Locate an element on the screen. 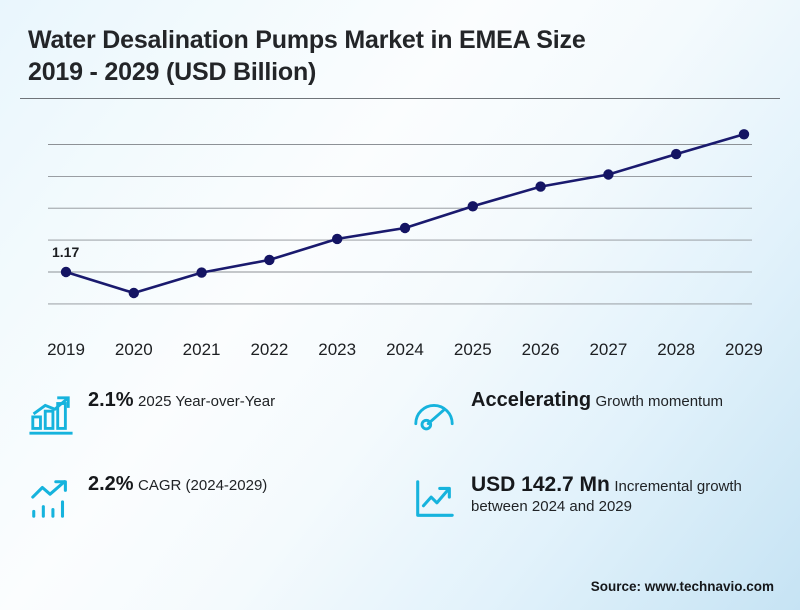  data-point-2025 is located at coordinates (472, 206).